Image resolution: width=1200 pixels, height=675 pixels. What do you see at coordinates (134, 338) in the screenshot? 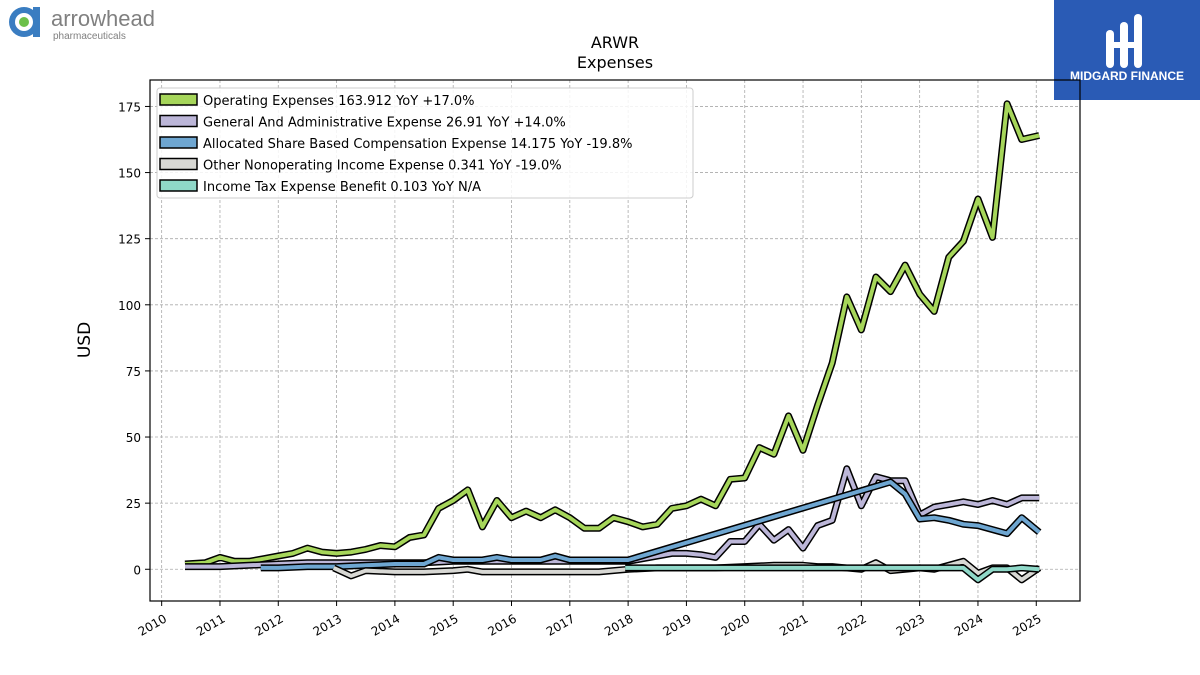
I see `y-axis: 0 25 50 75 100 125 150 175` at bounding box center [134, 338].